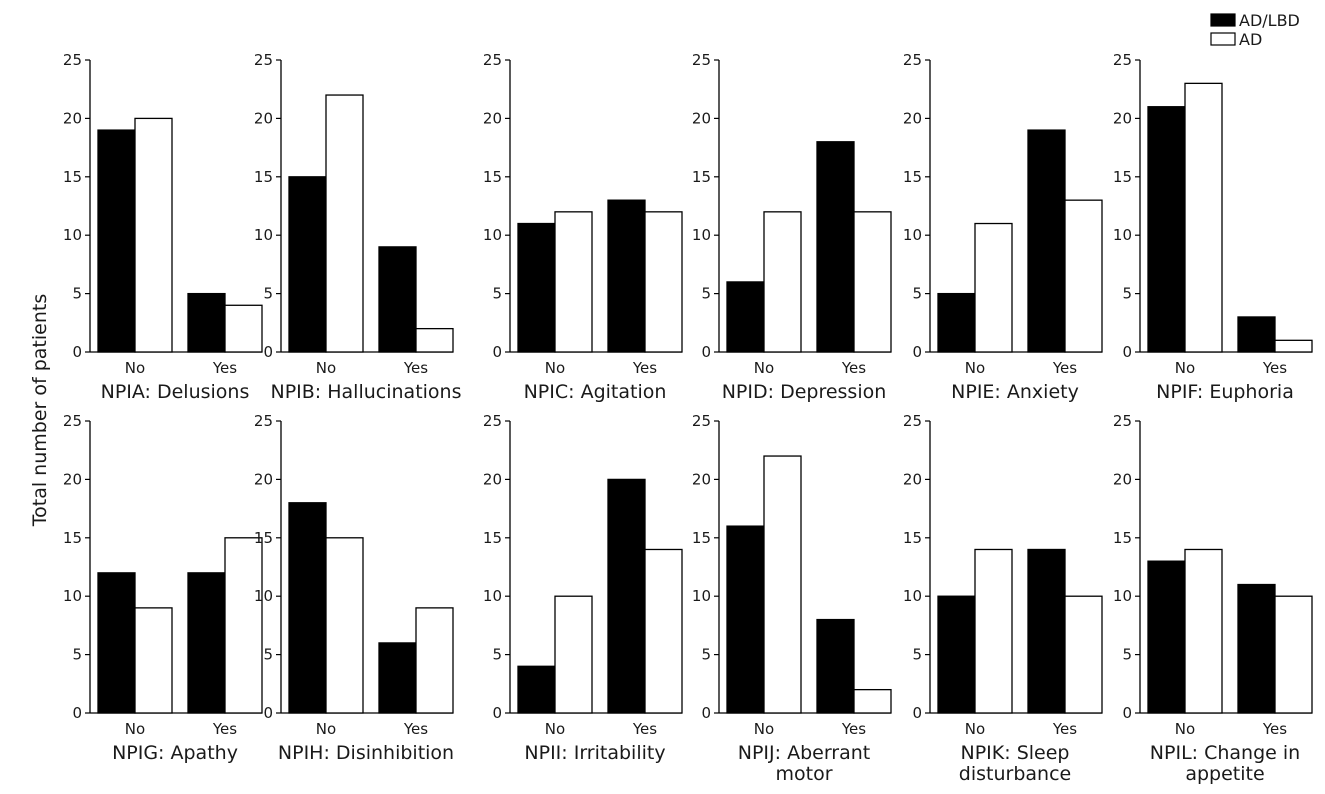 The height and width of the screenshot is (794, 1325). What do you see at coordinates (366, 753) in the screenshot?
I see `panel-title: NPIH: Disinhibition` at bounding box center [366, 753].